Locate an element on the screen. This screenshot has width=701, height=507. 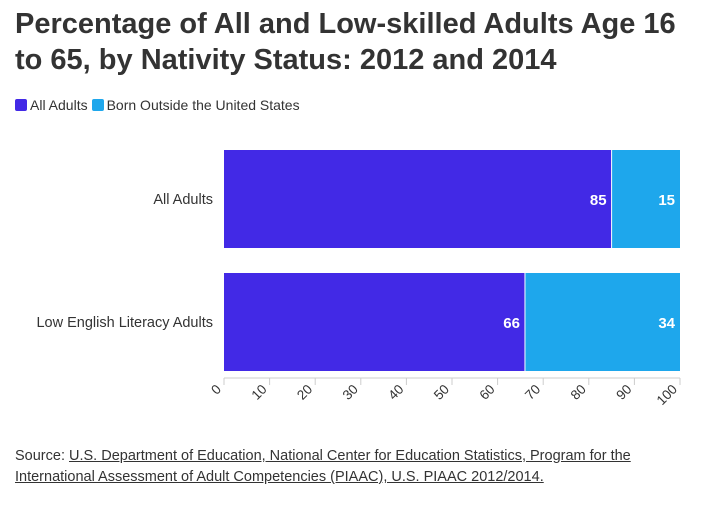
data-label-born-outside-the-united-states-low-english-literacy-adults: 34 is located at coordinates (666, 323).